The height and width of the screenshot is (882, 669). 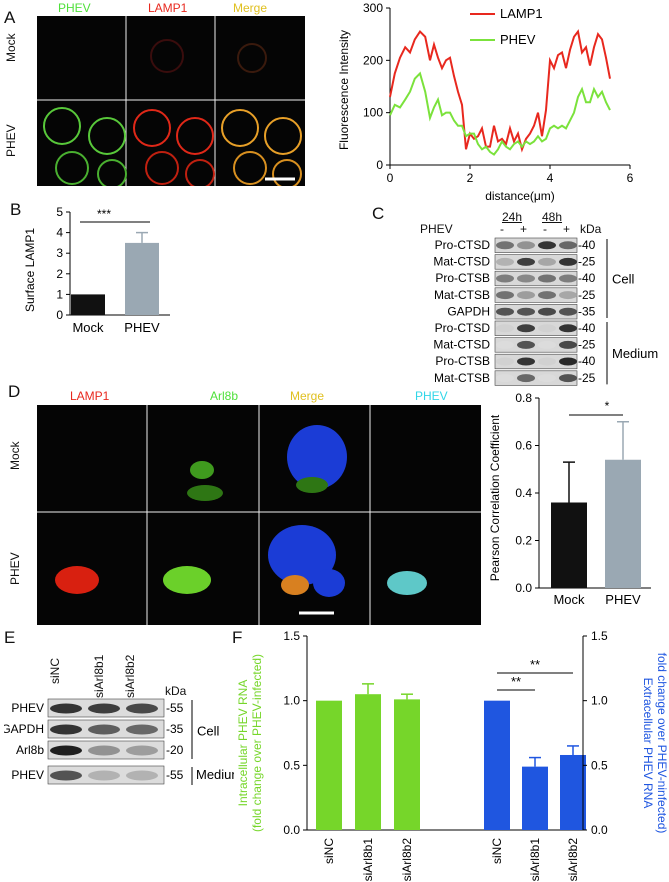 I want to click on panel-a-xlabel: distance(μm), so click(x=520, y=196).